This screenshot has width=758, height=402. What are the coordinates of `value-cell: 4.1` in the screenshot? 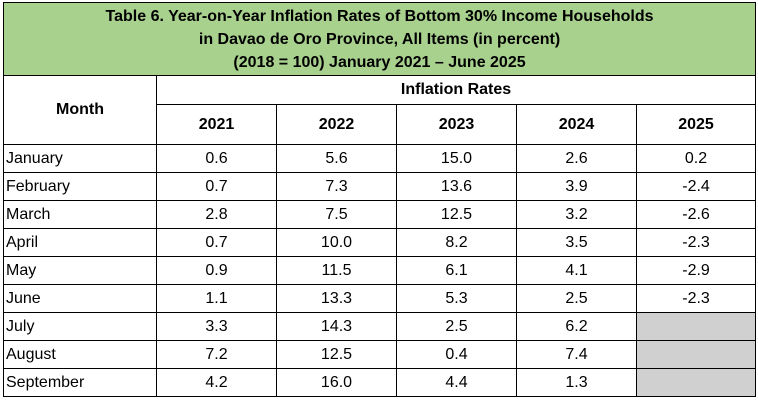 It's located at (576, 270).